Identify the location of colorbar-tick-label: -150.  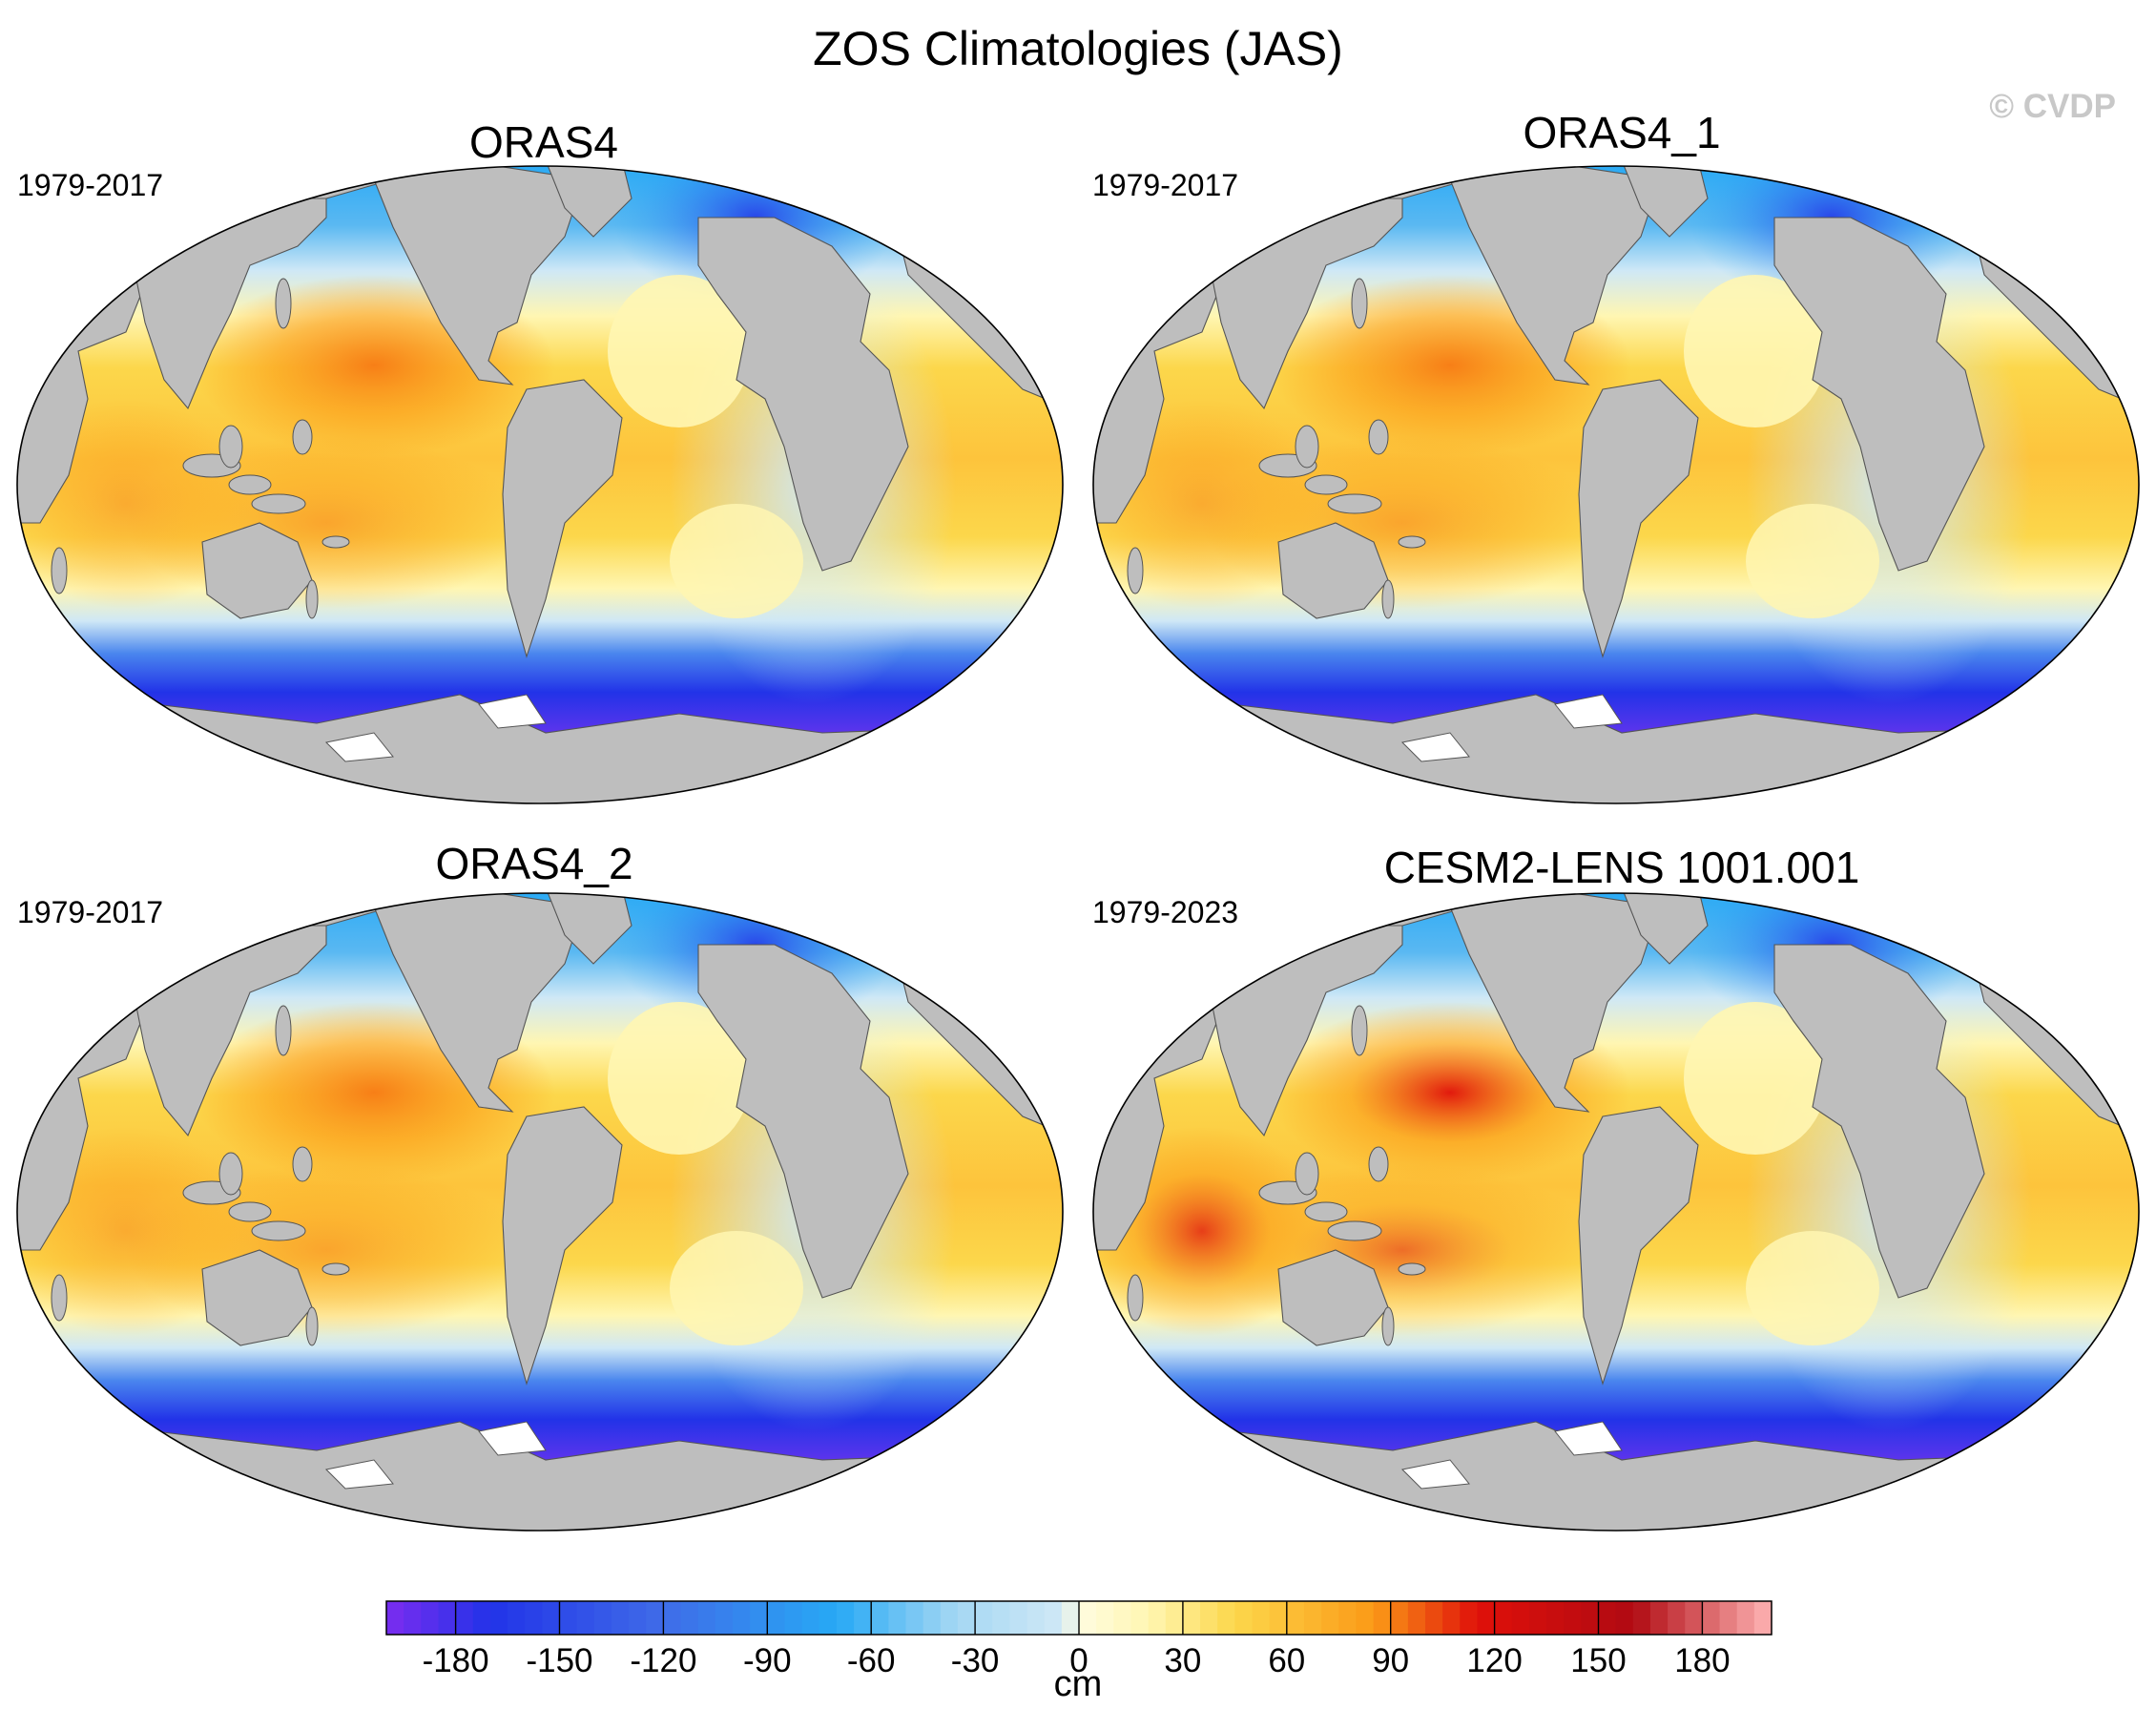
(559, 1660).